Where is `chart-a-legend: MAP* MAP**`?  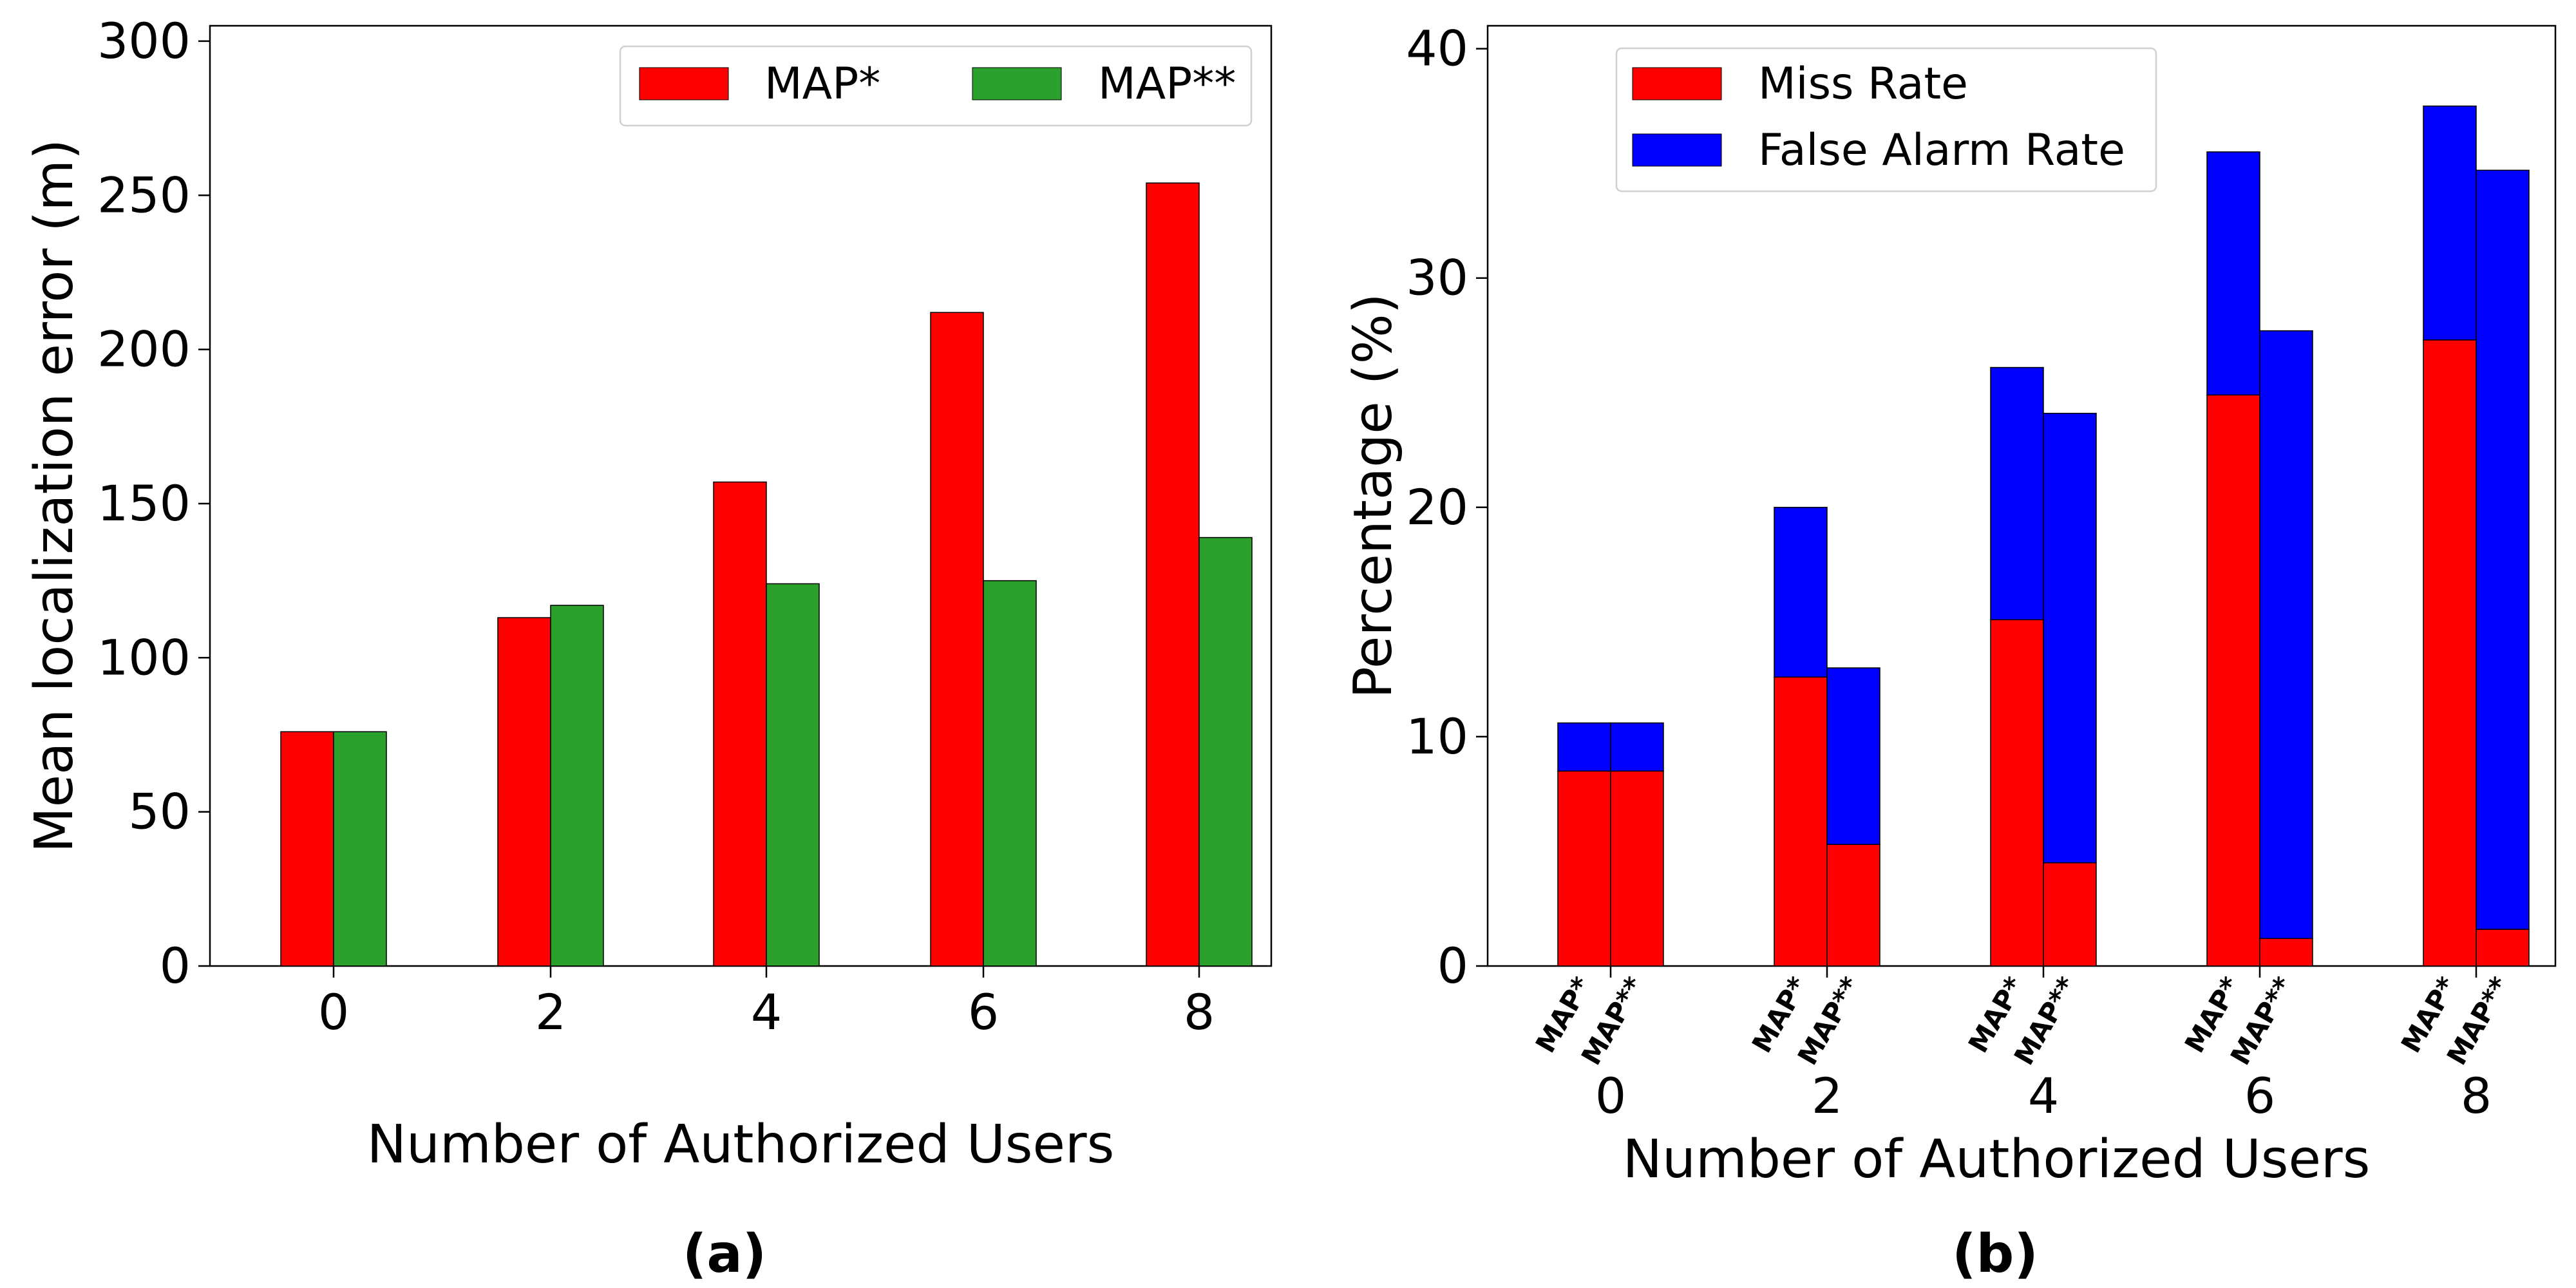 chart-a-legend: MAP* MAP** is located at coordinates (936, 86).